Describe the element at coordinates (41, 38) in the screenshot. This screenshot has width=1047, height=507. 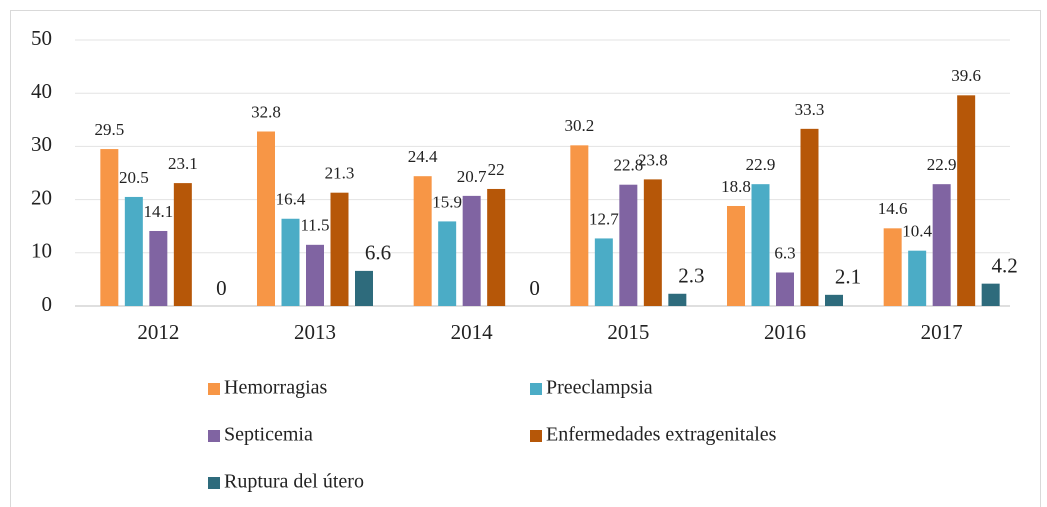
I see `y-tick-label: 50` at that location.